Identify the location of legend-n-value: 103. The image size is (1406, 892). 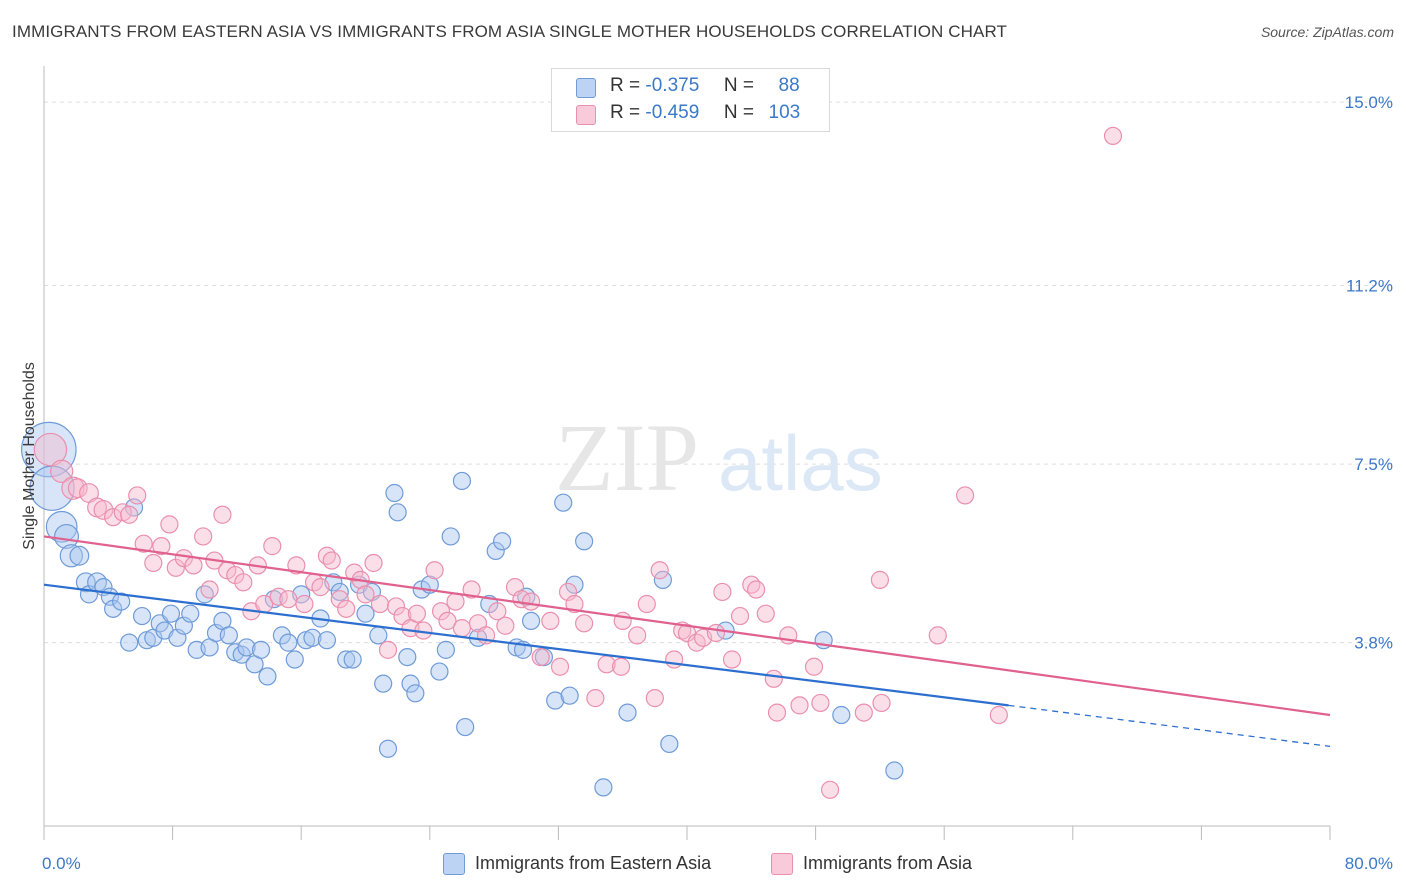
(784, 112).